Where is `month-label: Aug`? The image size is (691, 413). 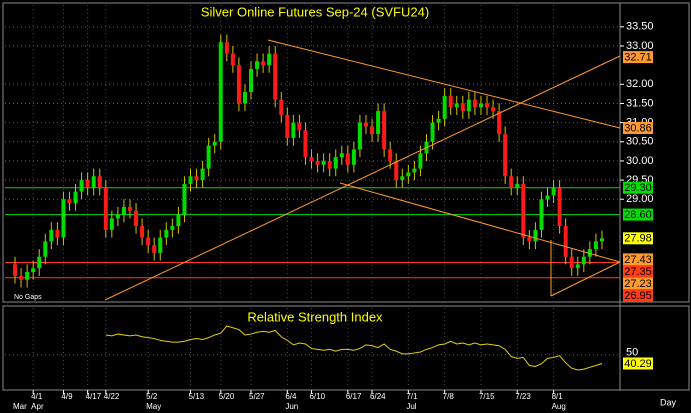
month-label: Aug is located at coordinates (559, 406).